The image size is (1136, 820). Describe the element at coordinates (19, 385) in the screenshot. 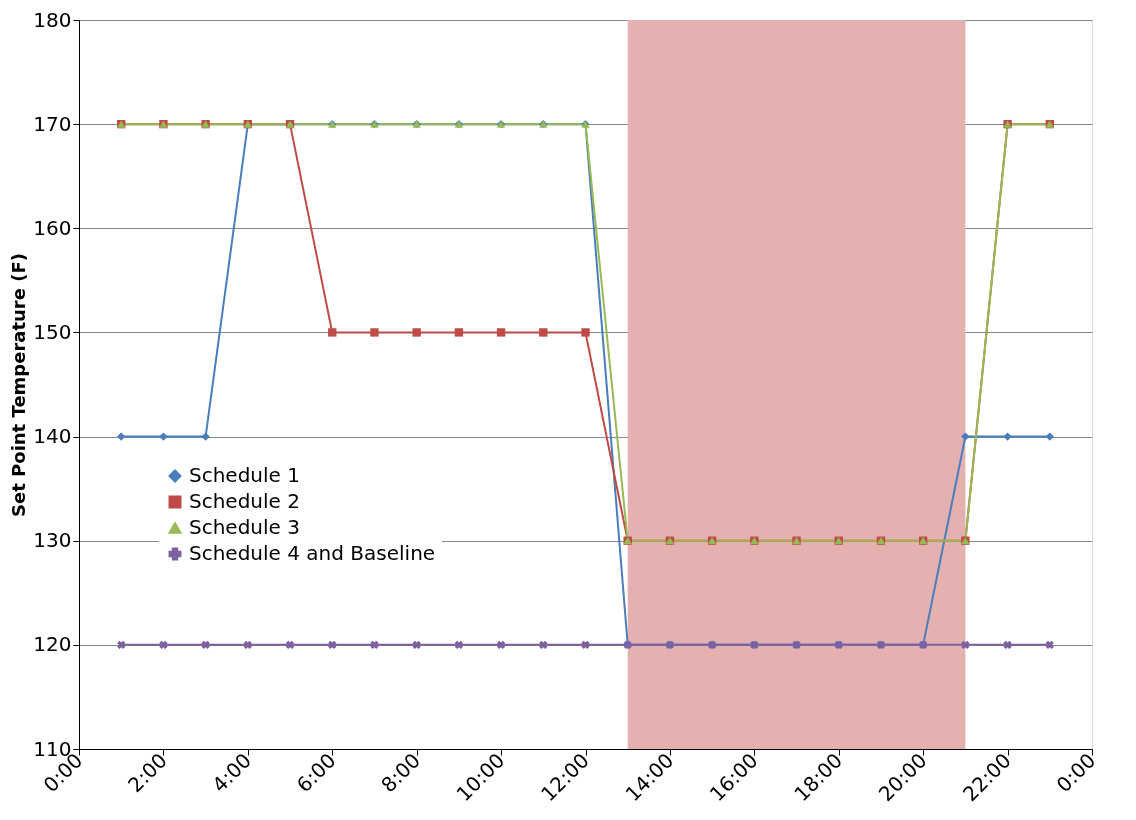

I see `y-axis-title: Set Point Temperature (F)` at that location.